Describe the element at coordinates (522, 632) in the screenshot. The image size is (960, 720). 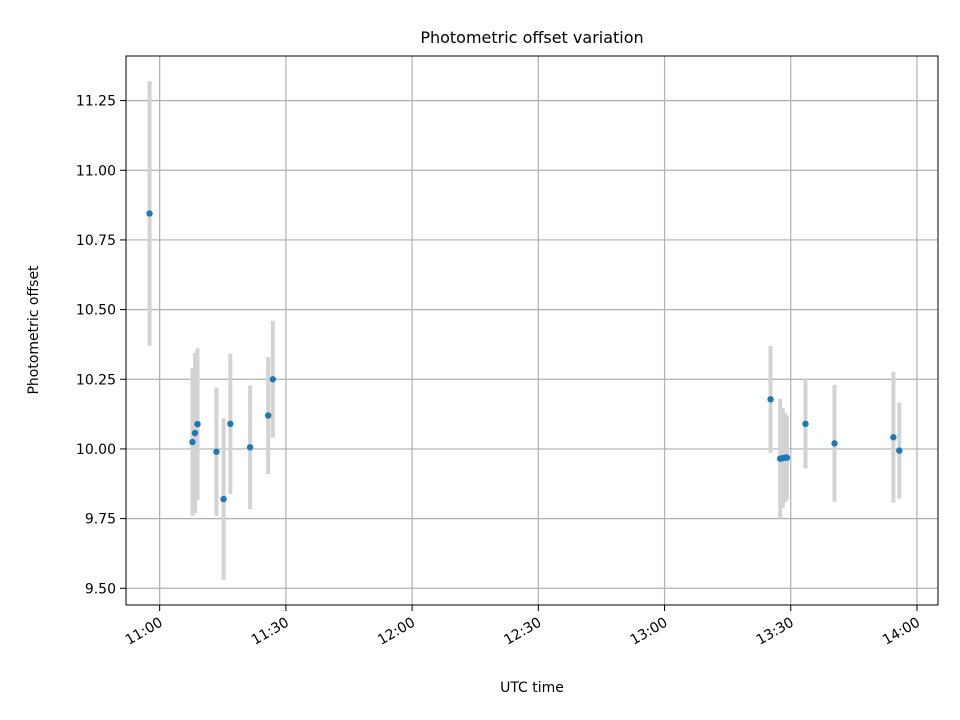
I see `x-tick-label: 12:30` at that location.